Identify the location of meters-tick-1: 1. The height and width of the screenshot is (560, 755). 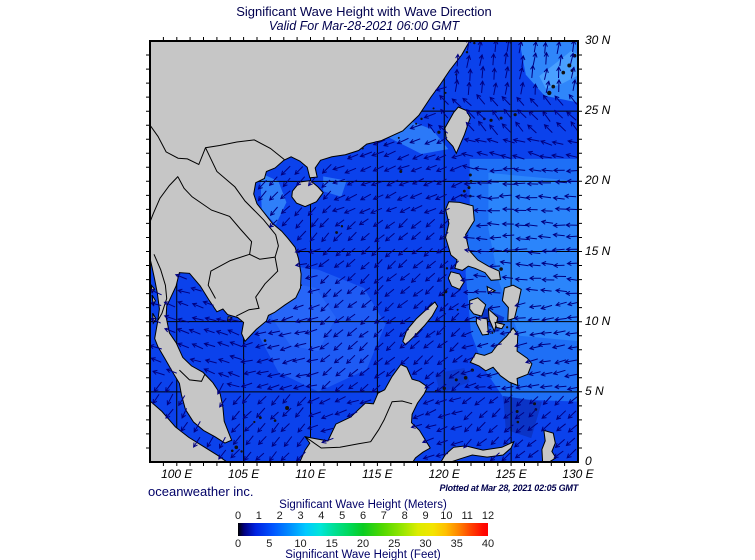
(258, 516).